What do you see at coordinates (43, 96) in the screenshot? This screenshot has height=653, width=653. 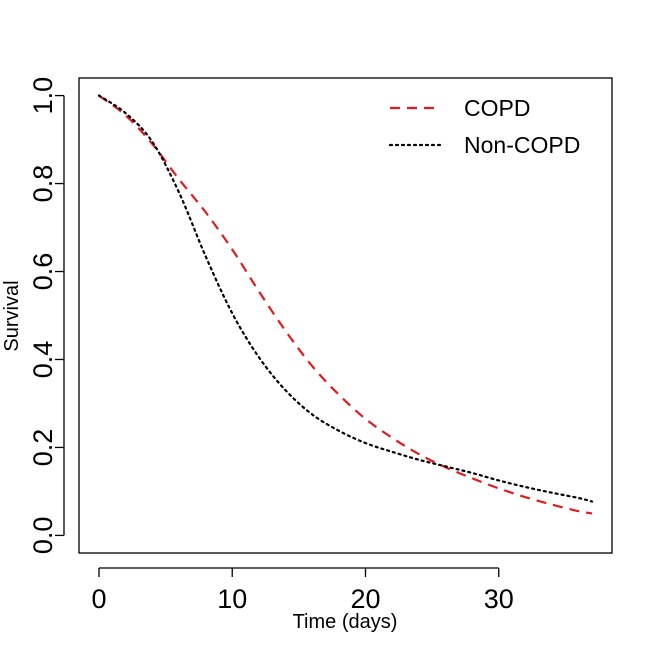 I see `y-tick-label-1.0: 1.0` at bounding box center [43, 96].